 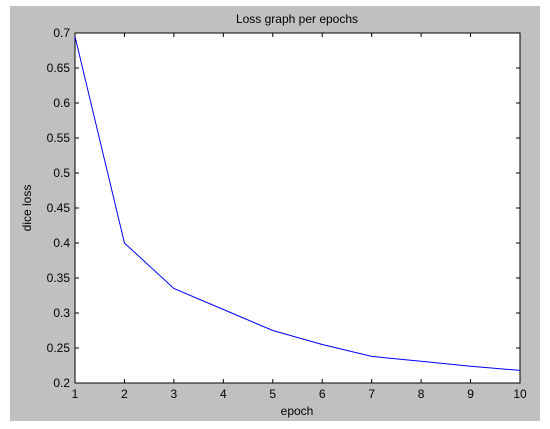 I want to click on x-tick-label: 3, so click(x=174, y=394).